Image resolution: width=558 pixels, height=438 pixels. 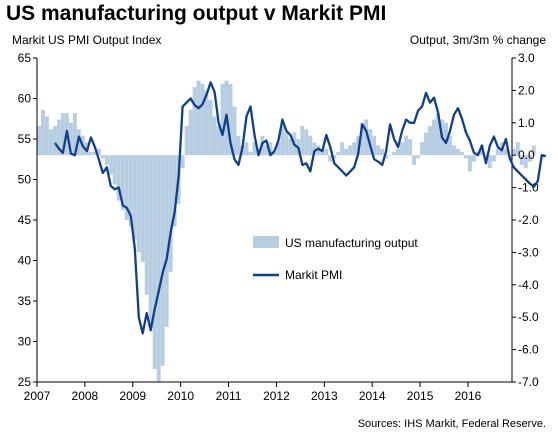 I want to click on right-tick-label: 2.0, so click(x=526, y=90).